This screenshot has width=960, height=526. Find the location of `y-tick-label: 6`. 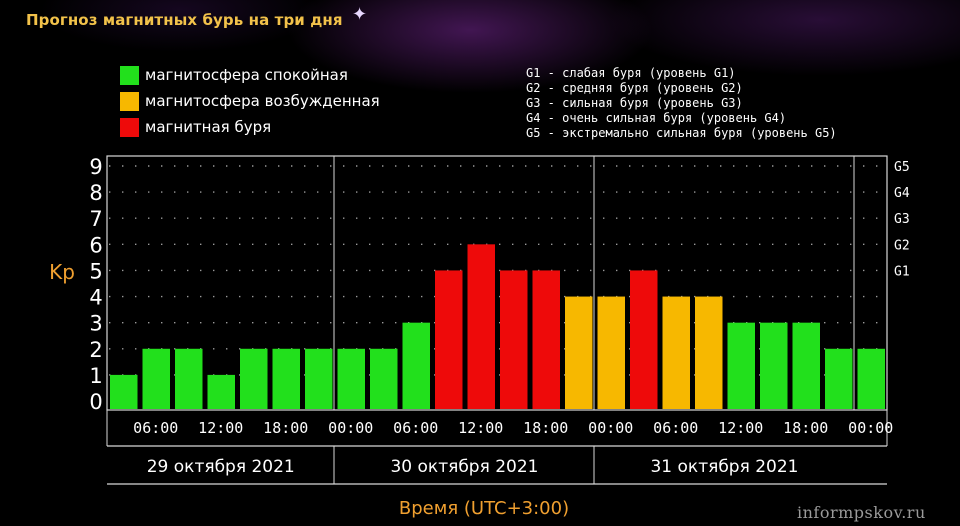

y-tick-label: 6 is located at coordinates (95, 245).